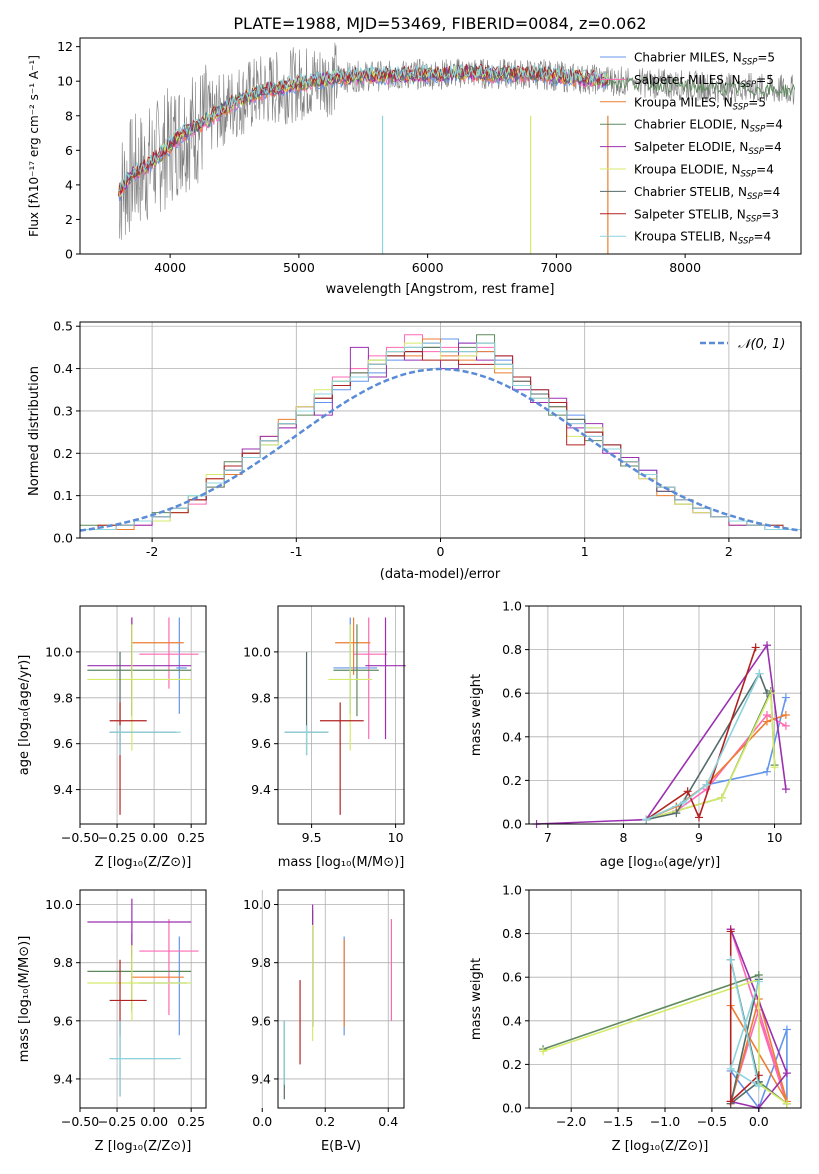 The width and height of the screenshot is (819, 1174). What do you see at coordinates (704, 59) in the screenshot?
I see `legend-label: Chabrier MILES, NSSP=5` at bounding box center [704, 59].